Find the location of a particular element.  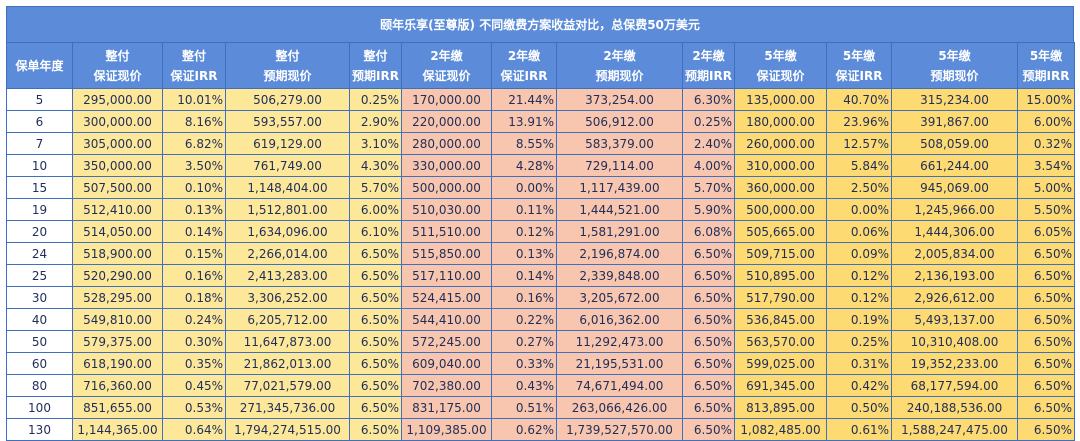

cash-value-cell: 5,493,137.00 is located at coordinates (954, 319).